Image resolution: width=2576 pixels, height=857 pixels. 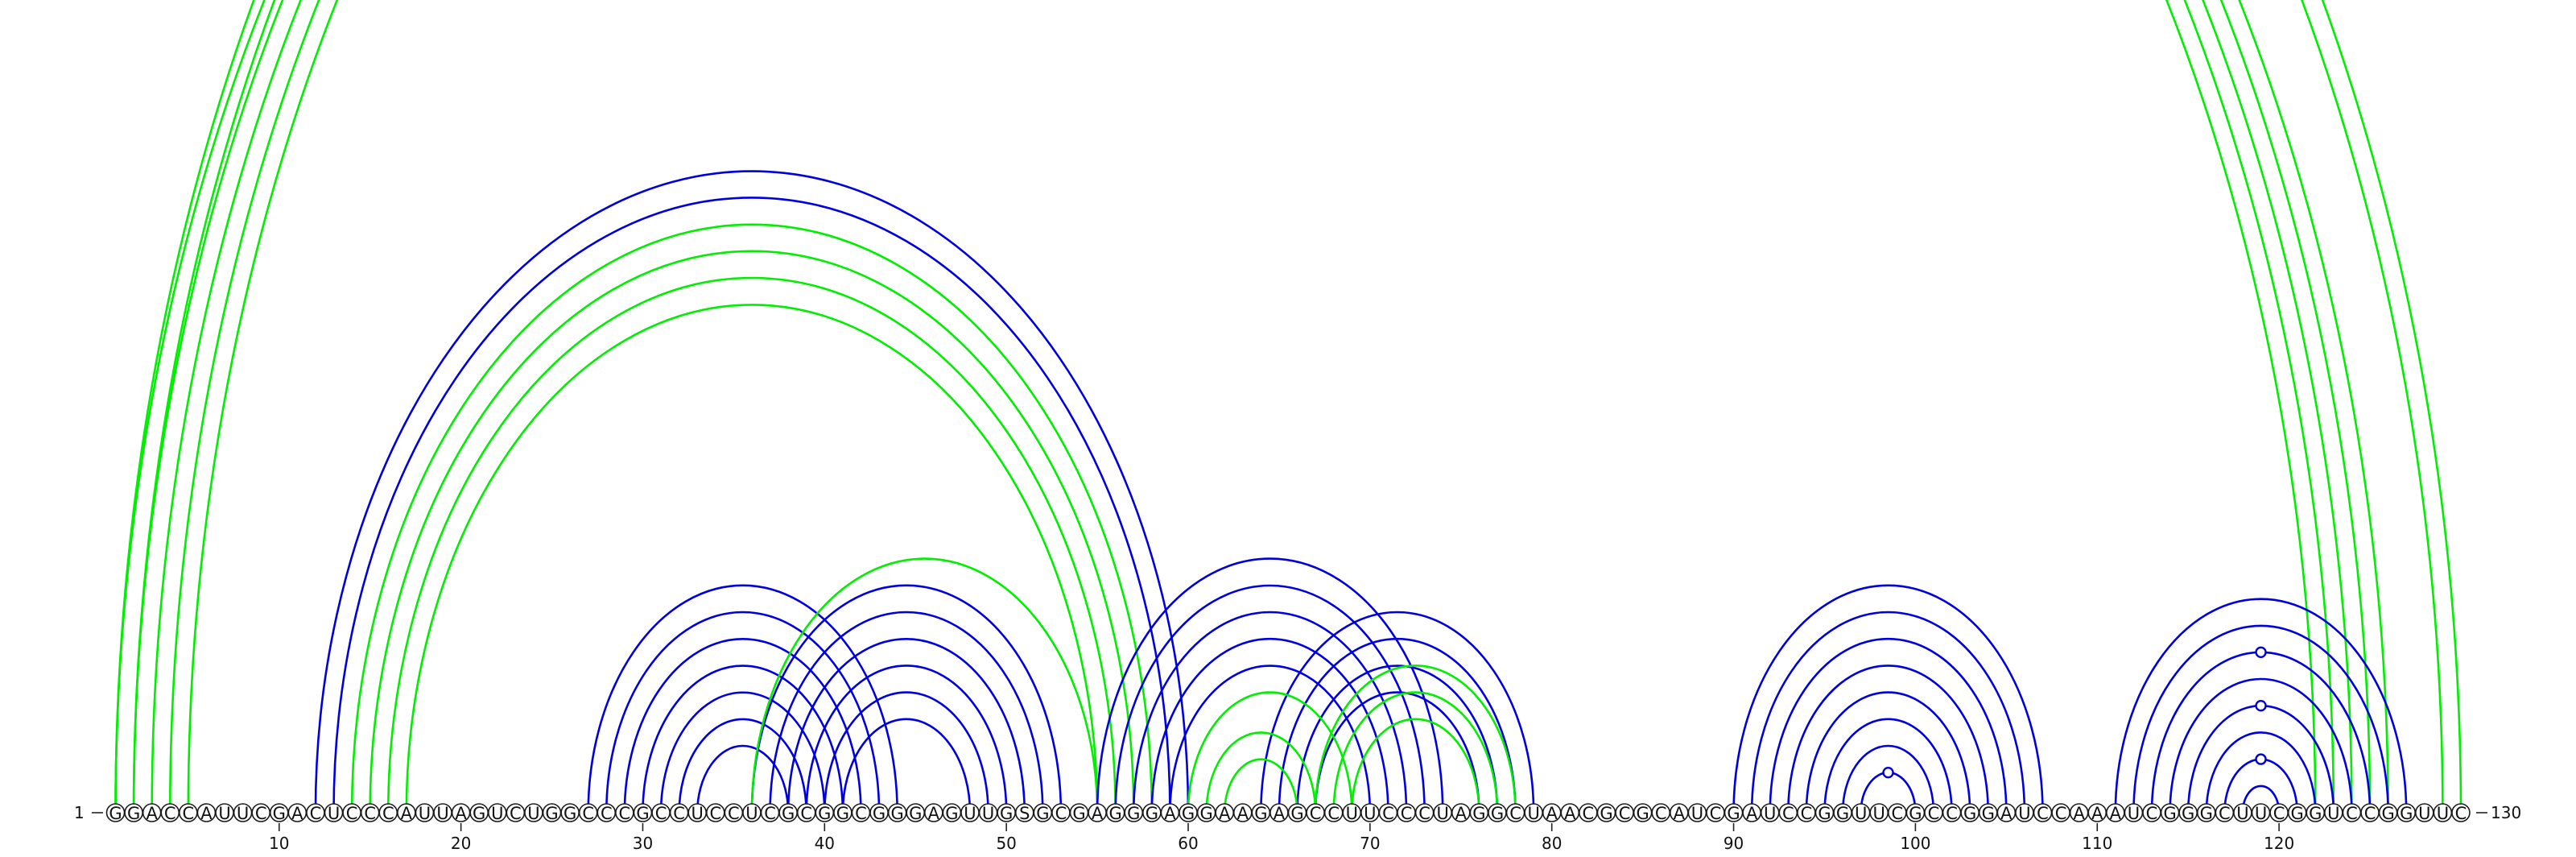 What do you see at coordinates (2506, 812) in the screenshot?
I see `end-label: 130` at bounding box center [2506, 812].